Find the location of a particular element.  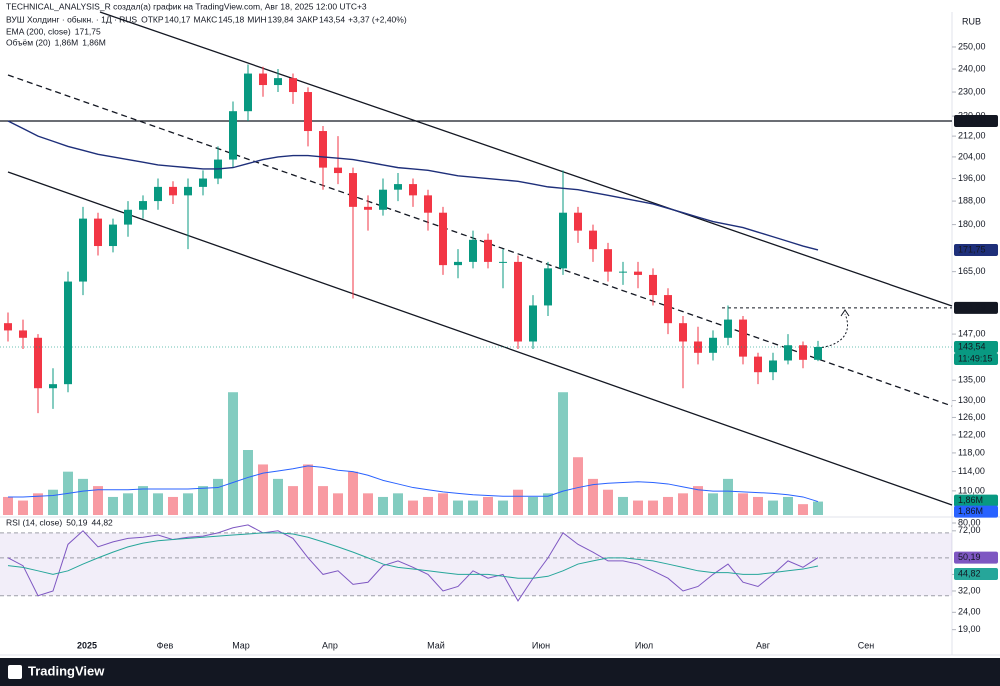

projection-arrow is located at coordinates (833, 331).